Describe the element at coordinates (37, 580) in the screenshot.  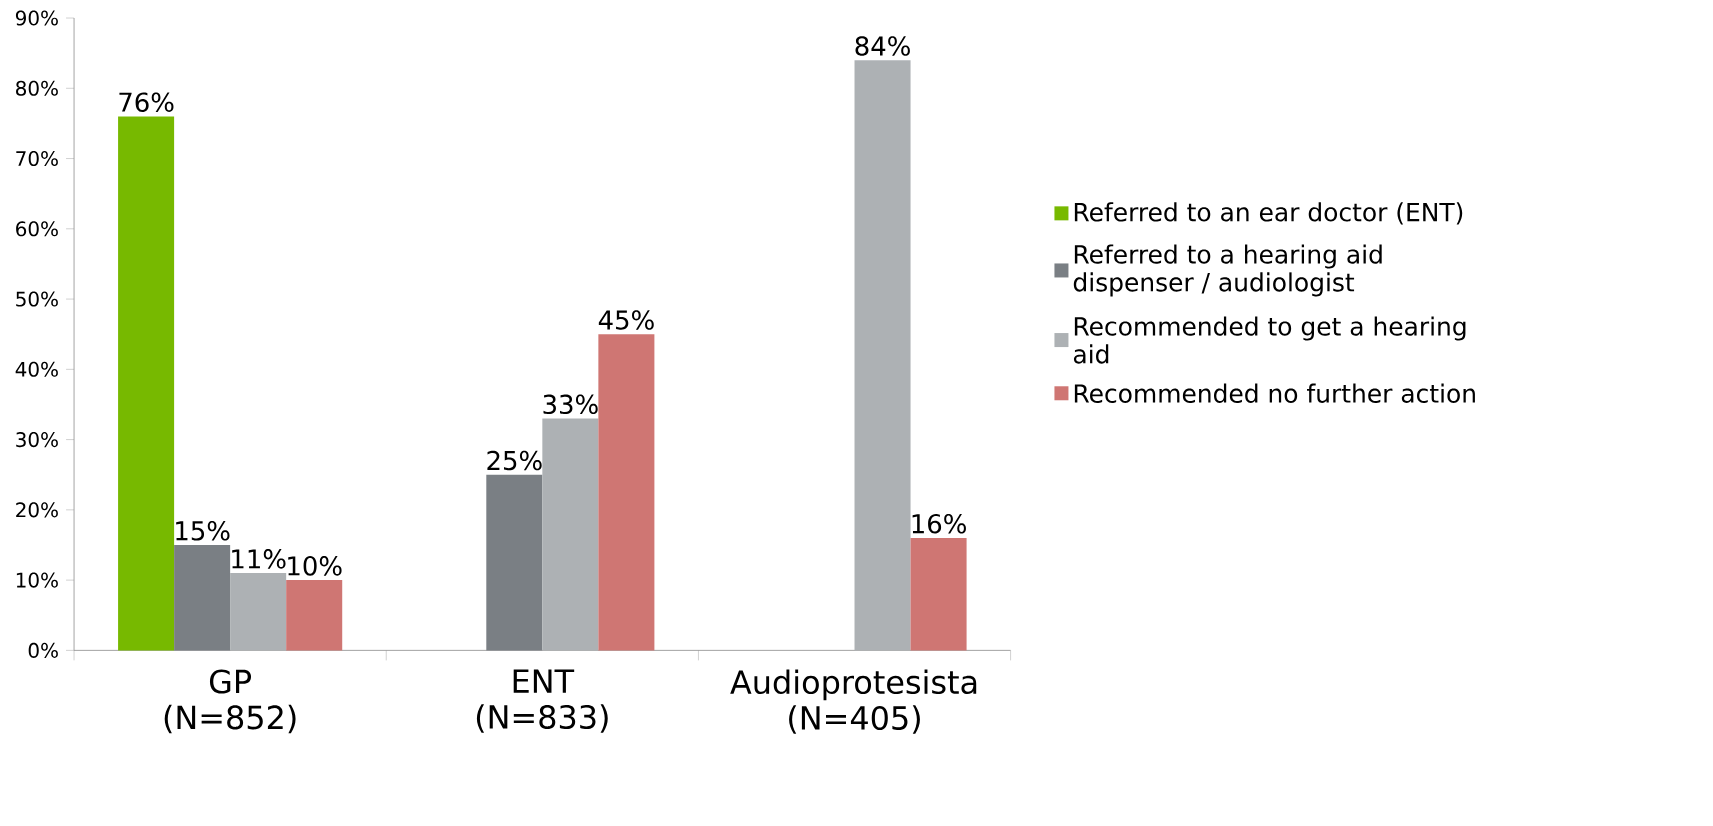
I see `y-tick-label: 10%` at that location.